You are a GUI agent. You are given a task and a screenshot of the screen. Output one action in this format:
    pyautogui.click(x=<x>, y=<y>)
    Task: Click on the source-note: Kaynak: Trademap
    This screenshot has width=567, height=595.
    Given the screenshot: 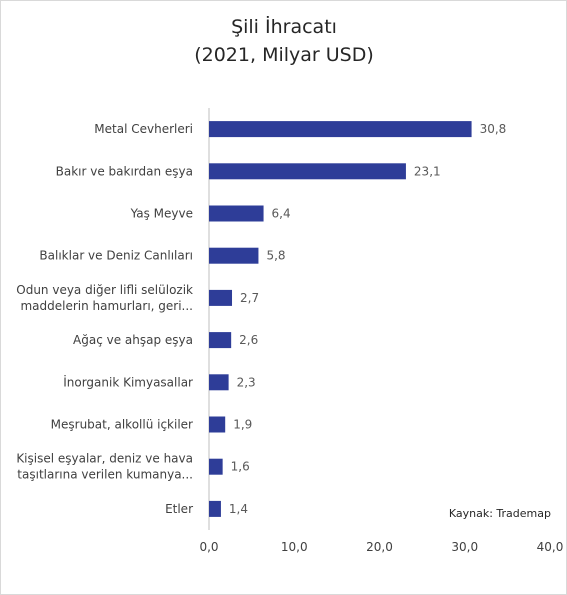 What is the action you would take?
    pyautogui.click(x=500, y=513)
    